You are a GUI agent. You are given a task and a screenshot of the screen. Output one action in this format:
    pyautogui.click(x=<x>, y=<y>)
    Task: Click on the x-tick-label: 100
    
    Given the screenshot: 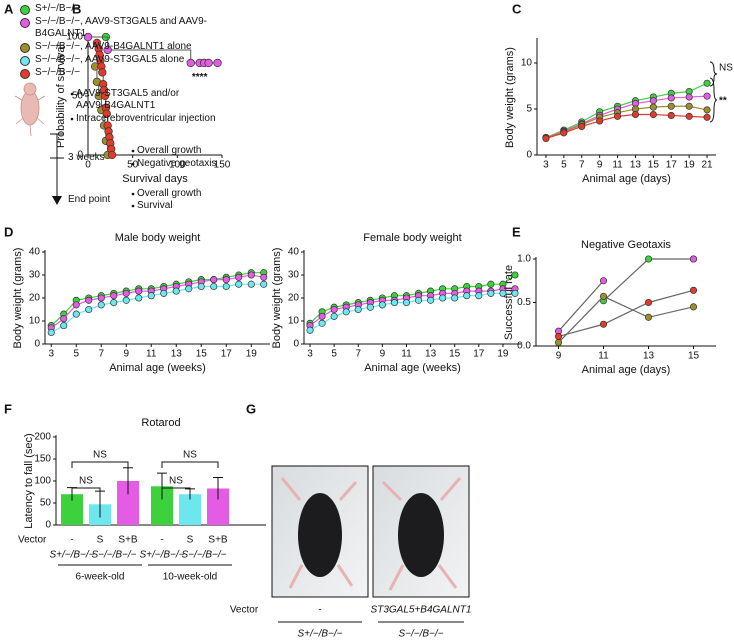 What is the action you would take?
    pyautogui.click(x=177, y=165)
    